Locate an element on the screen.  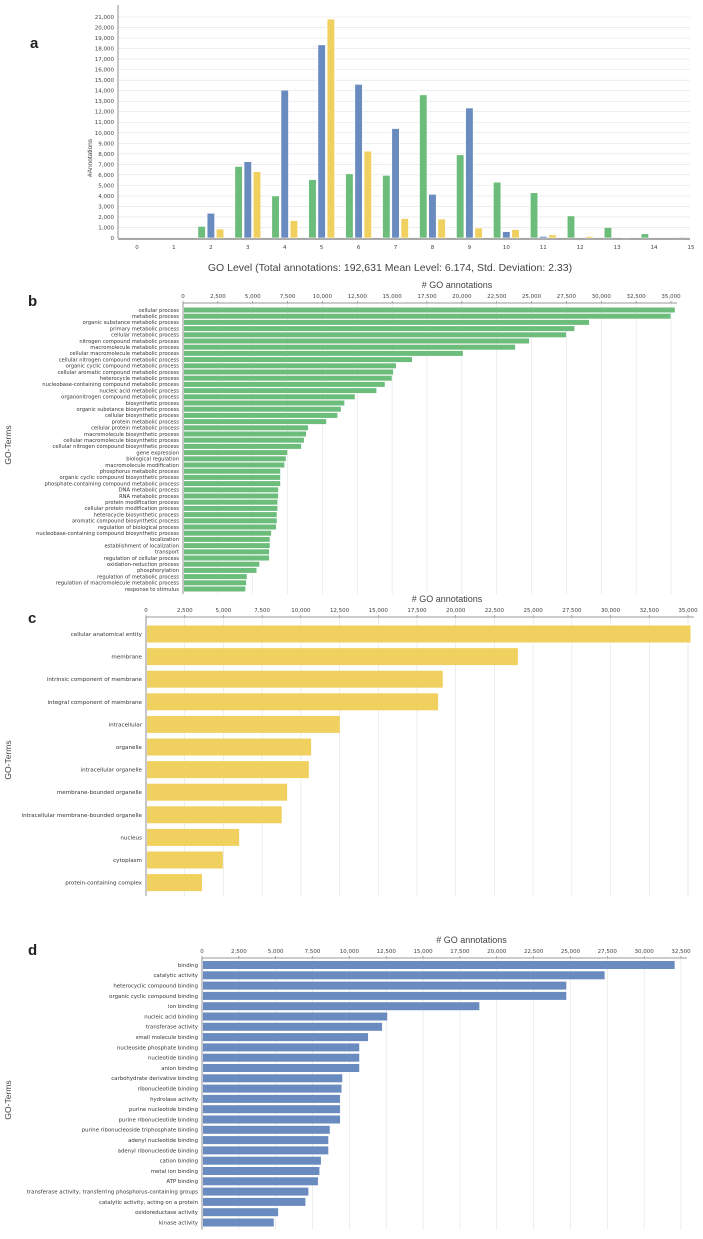
x-tick-label: 13 is located at coordinates (617, 248).